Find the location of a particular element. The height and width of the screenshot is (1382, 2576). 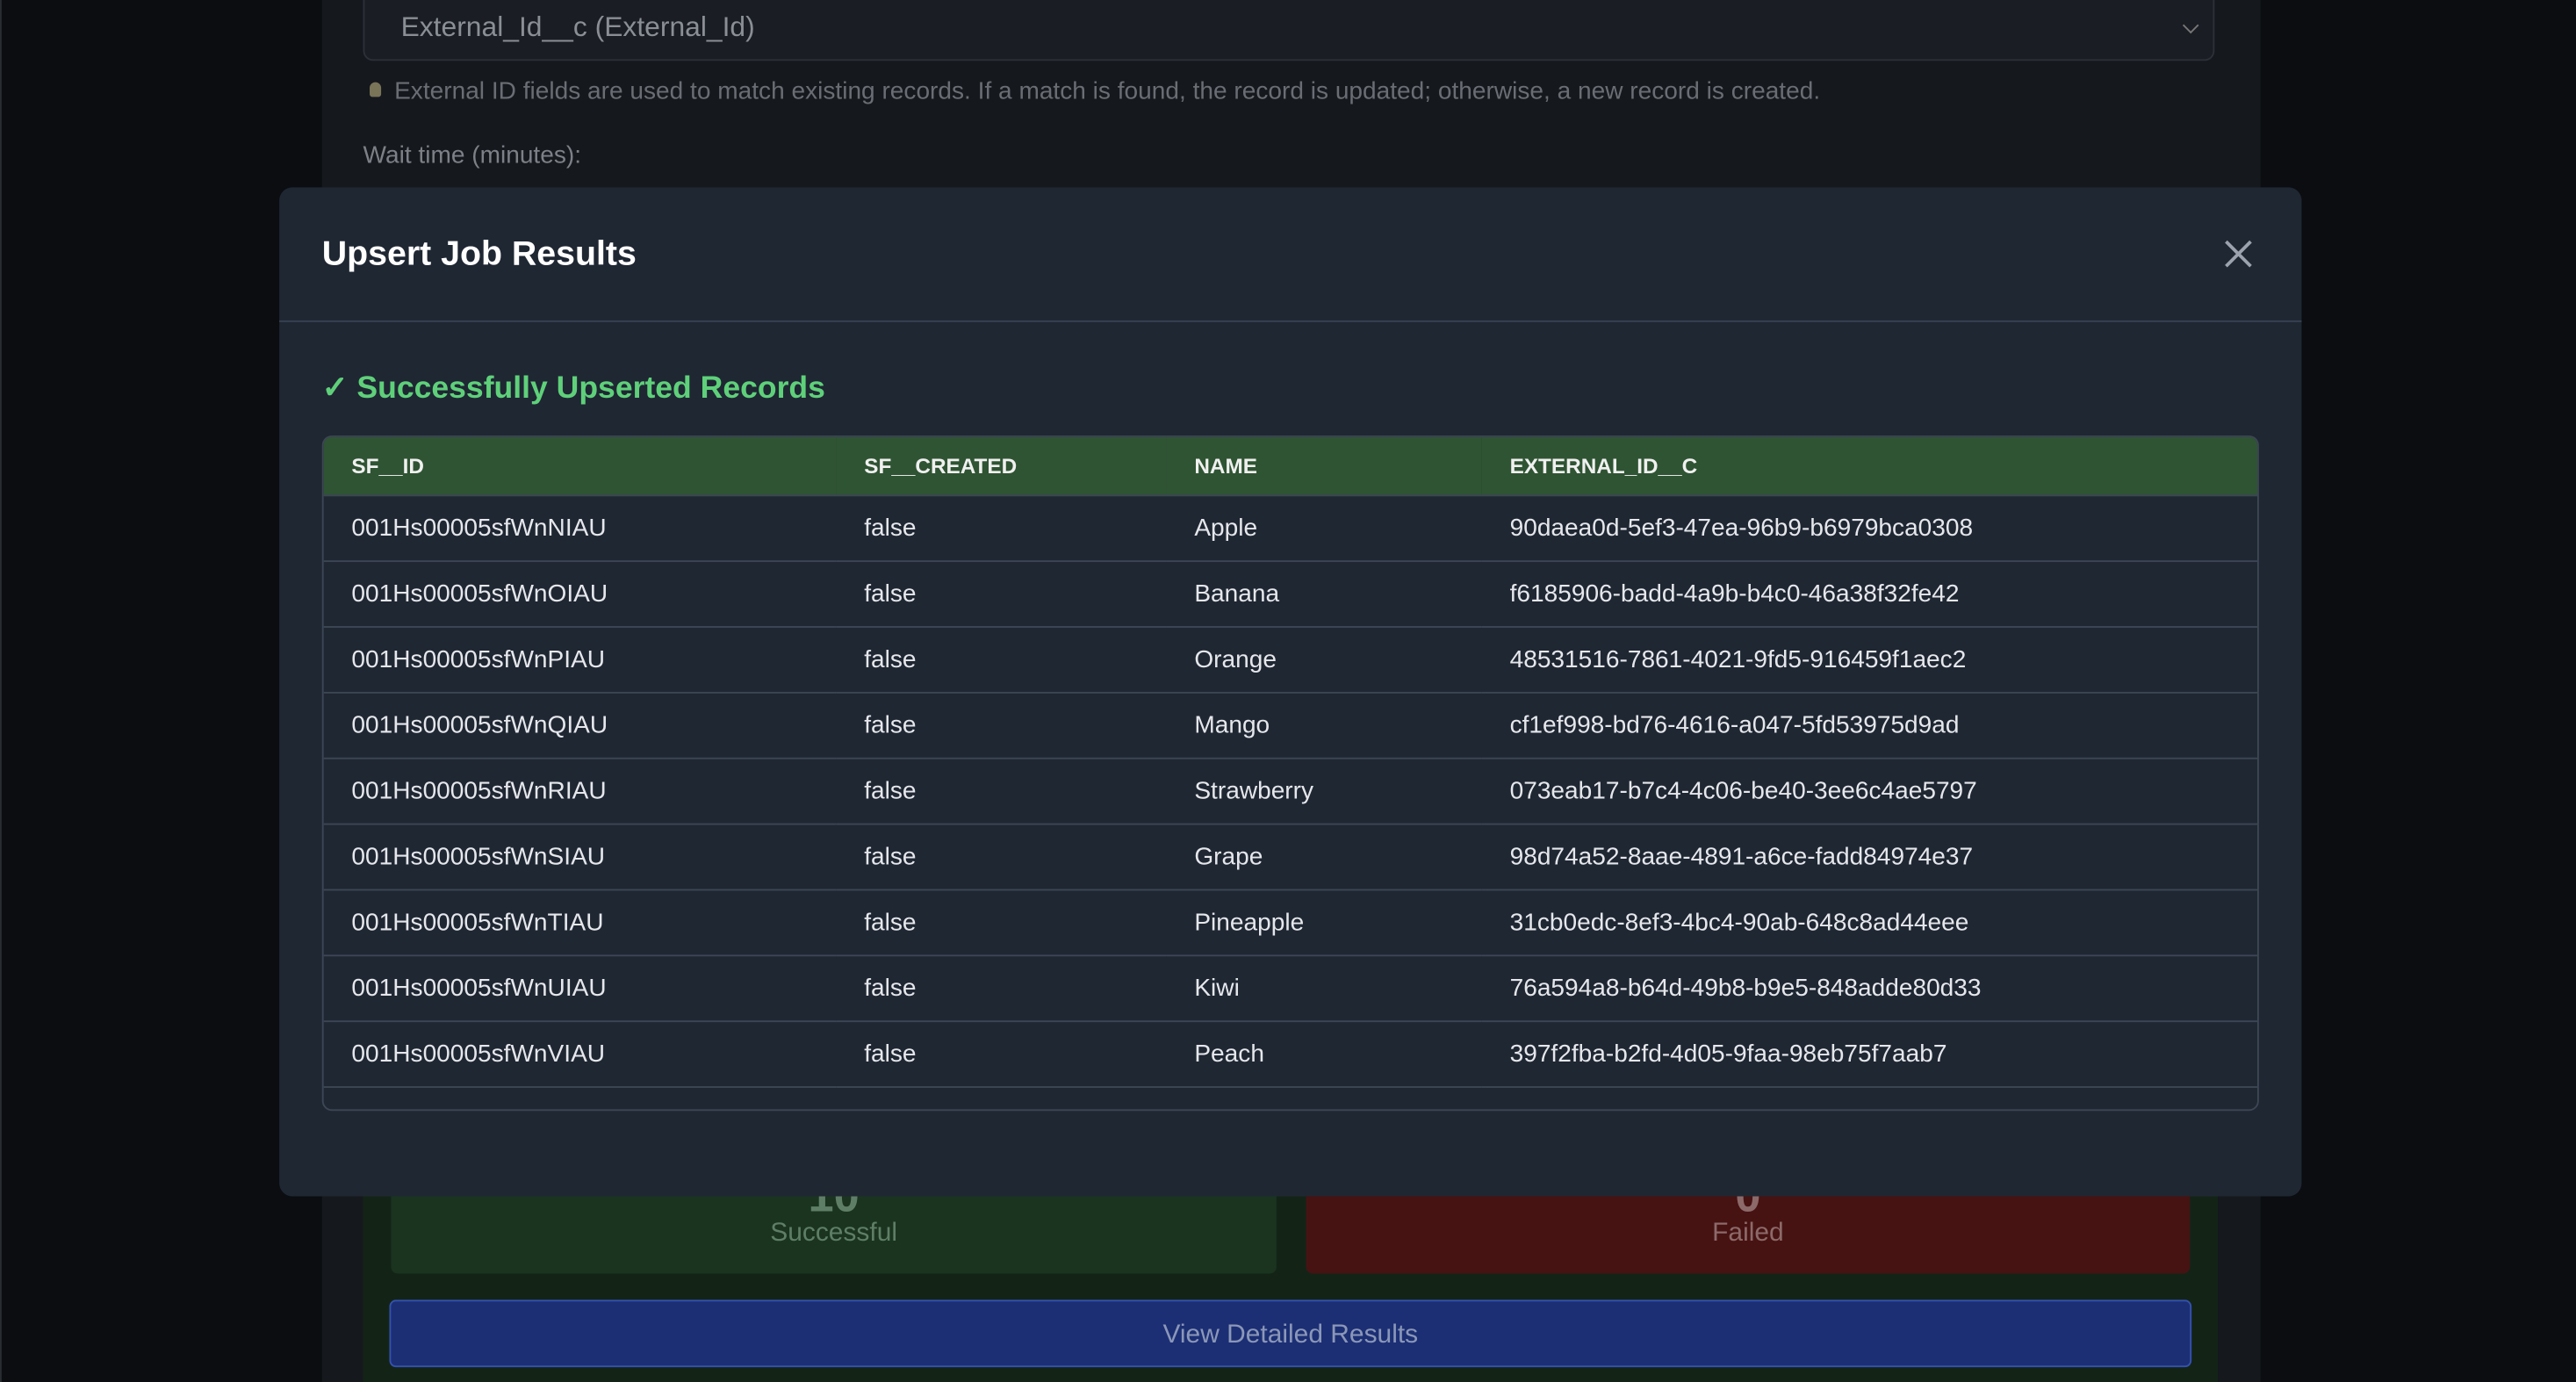

table-cell: 001Hs00005sfWnSIAU is located at coordinates (580, 856).